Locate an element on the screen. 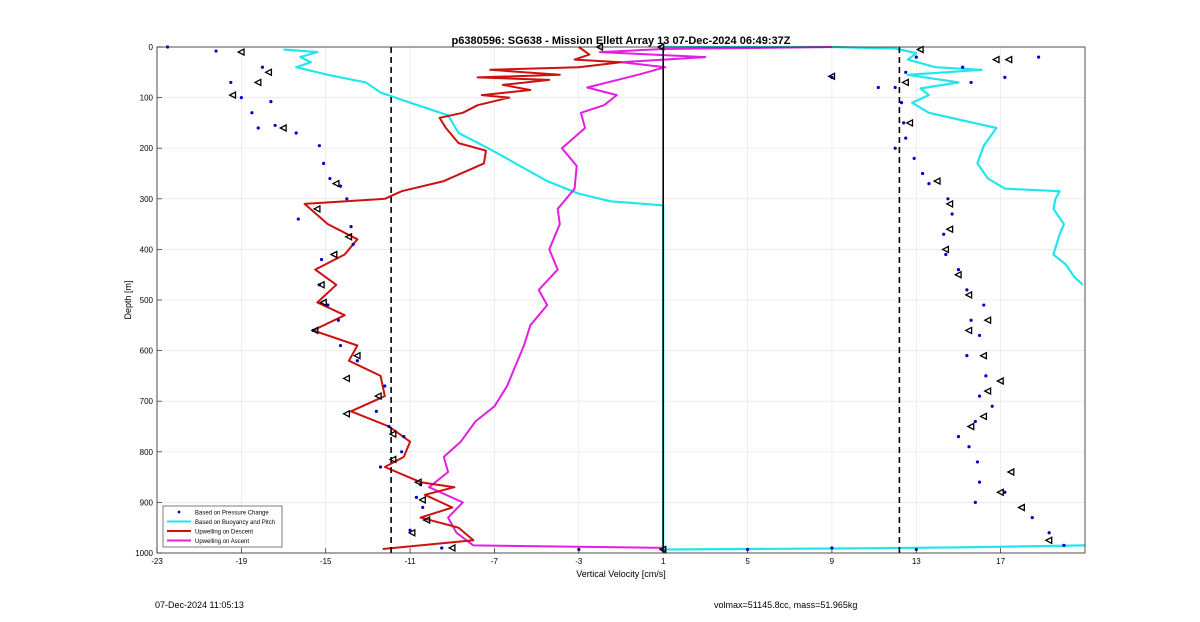 The height and width of the screenshot is (622, 1200). x-tick-label: -3 is located at coordinates (579, 561).